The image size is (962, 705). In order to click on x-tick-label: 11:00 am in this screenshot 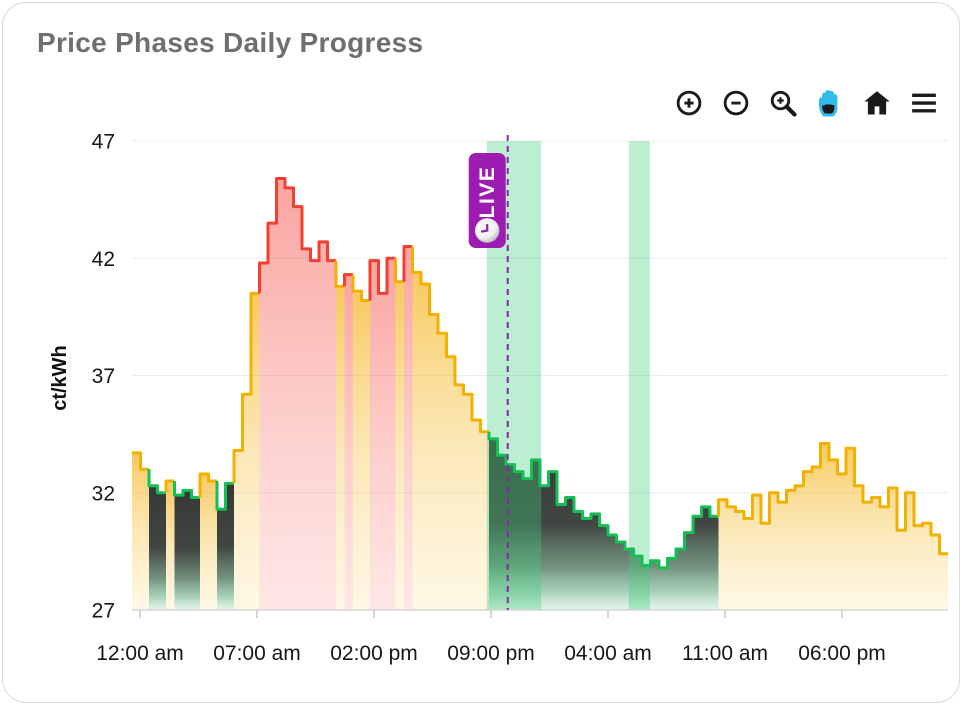, I will do `click(725, 653)`.